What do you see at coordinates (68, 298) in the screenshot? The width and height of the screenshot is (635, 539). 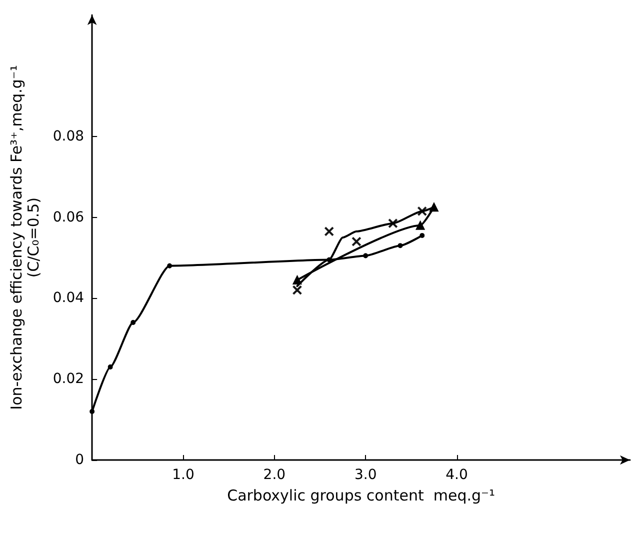 I see `y-tick-label: 0.04` at bounding box center [68, 298].